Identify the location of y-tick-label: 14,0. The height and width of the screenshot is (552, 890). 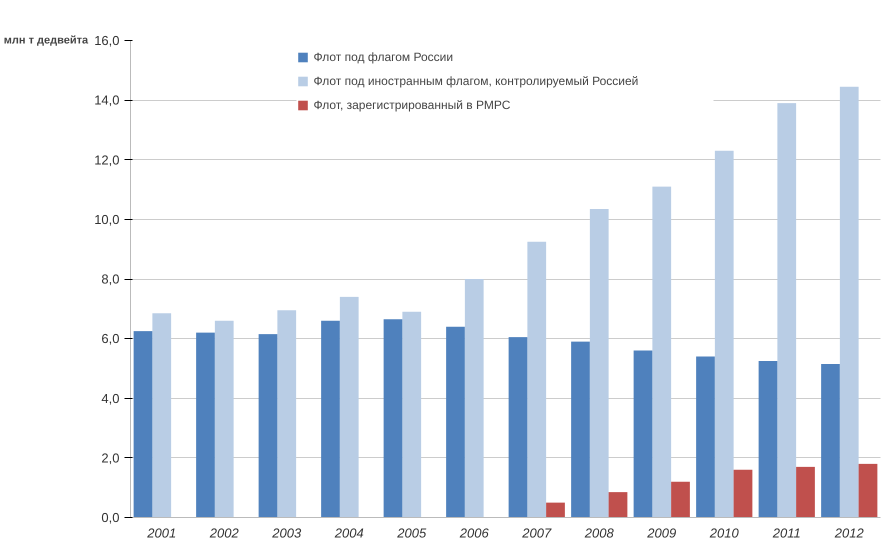
(107, 100).